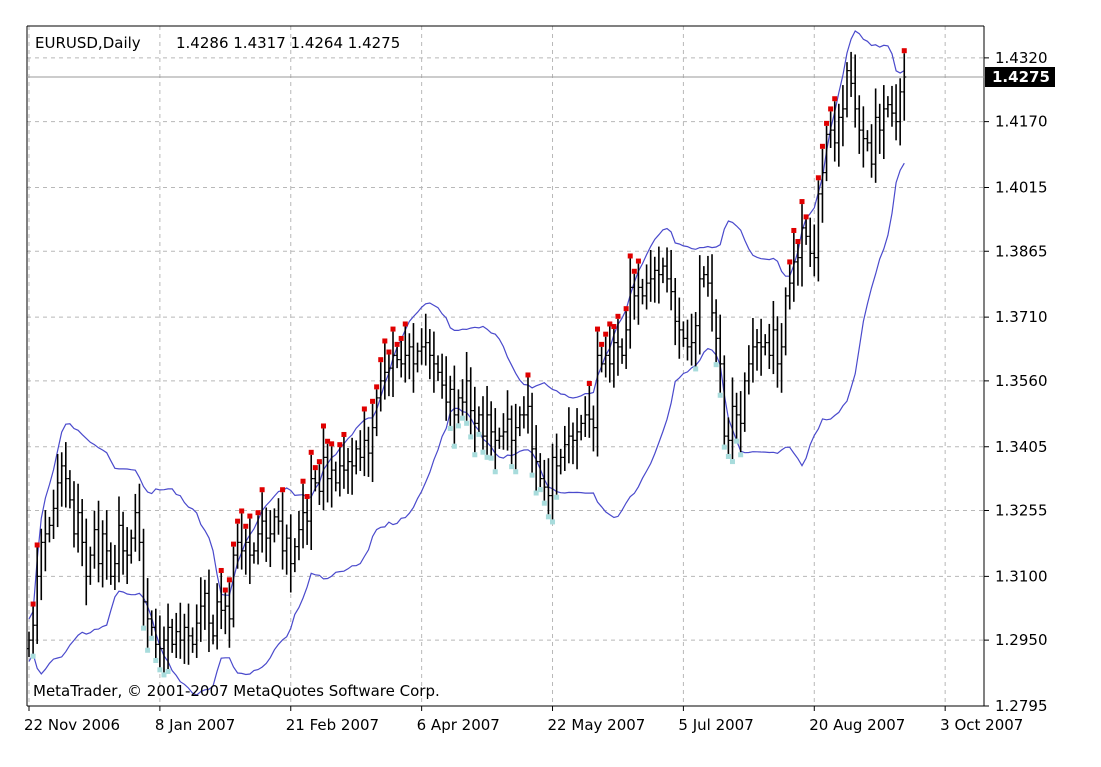  Describe the element at coordinates (597, 725) in the screenshot. I see `x-tick-label: 22 May 2007` at that location.